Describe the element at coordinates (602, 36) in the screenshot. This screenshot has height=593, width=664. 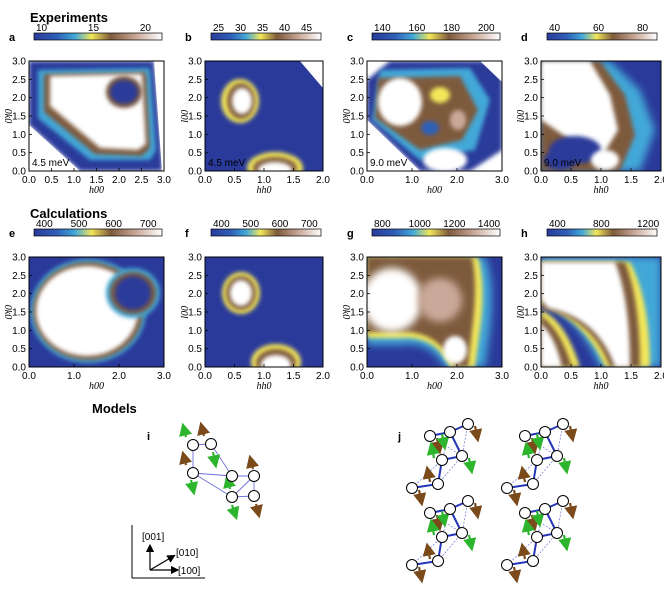
I see `colorbar-d` at that location.